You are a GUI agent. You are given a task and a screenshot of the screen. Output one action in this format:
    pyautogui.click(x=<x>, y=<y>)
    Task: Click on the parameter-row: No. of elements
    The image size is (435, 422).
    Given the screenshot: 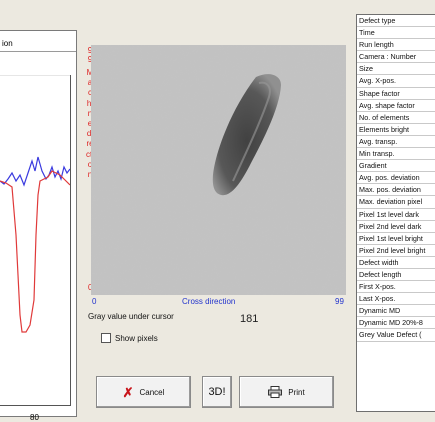 What is the action you would take?
    pyautogui.click(x=396, y=118)
    